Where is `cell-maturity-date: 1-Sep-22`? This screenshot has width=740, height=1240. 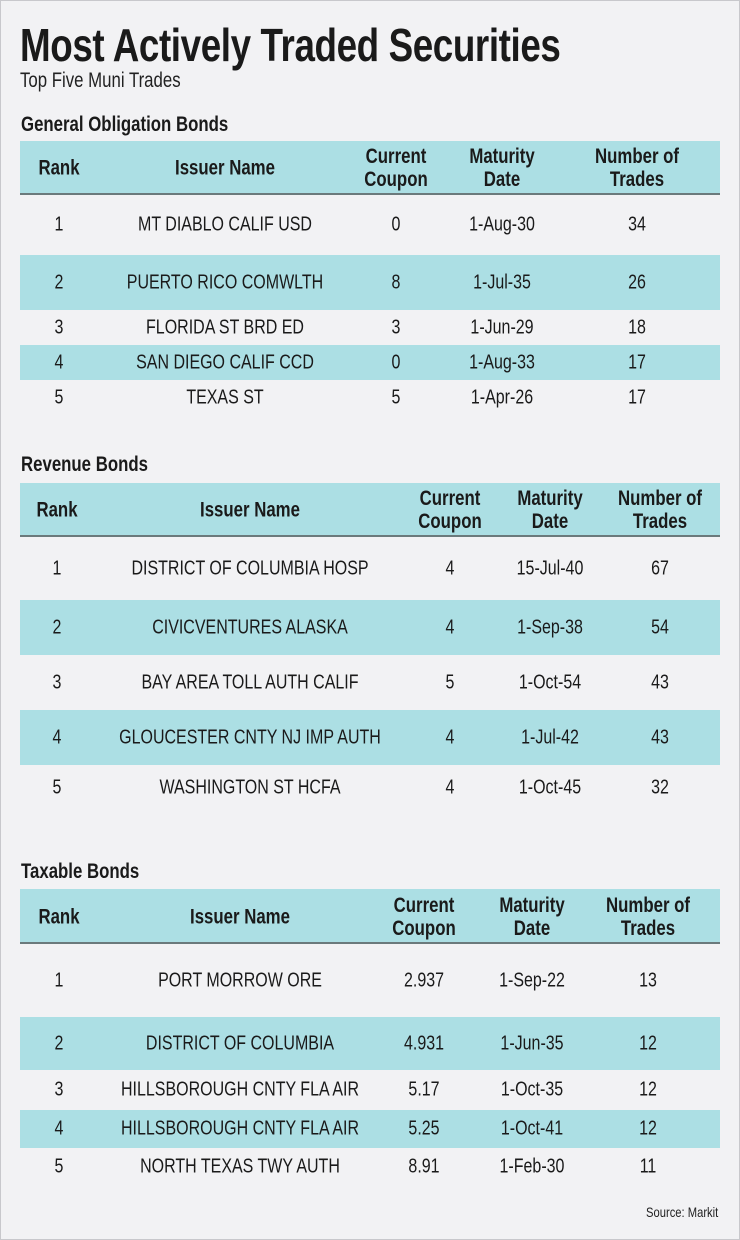 cell-maturity-date: 1-Sep-22 is located at coordinates (532, 980).